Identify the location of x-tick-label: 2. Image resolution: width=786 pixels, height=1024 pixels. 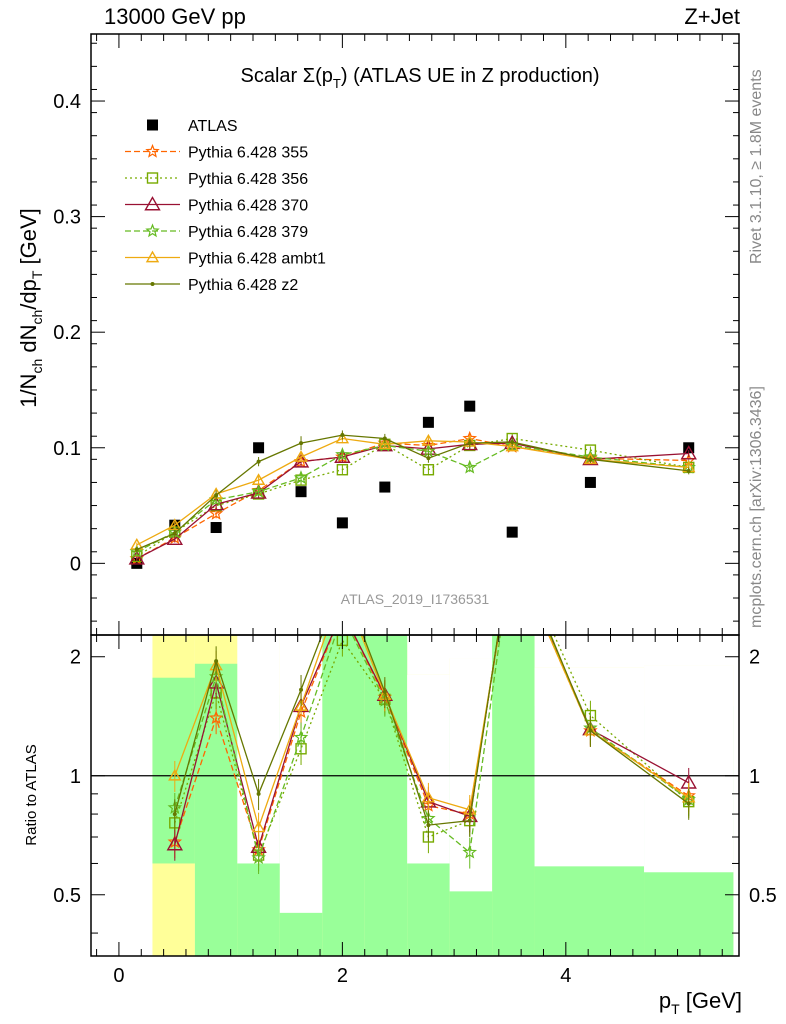
(342, 976).